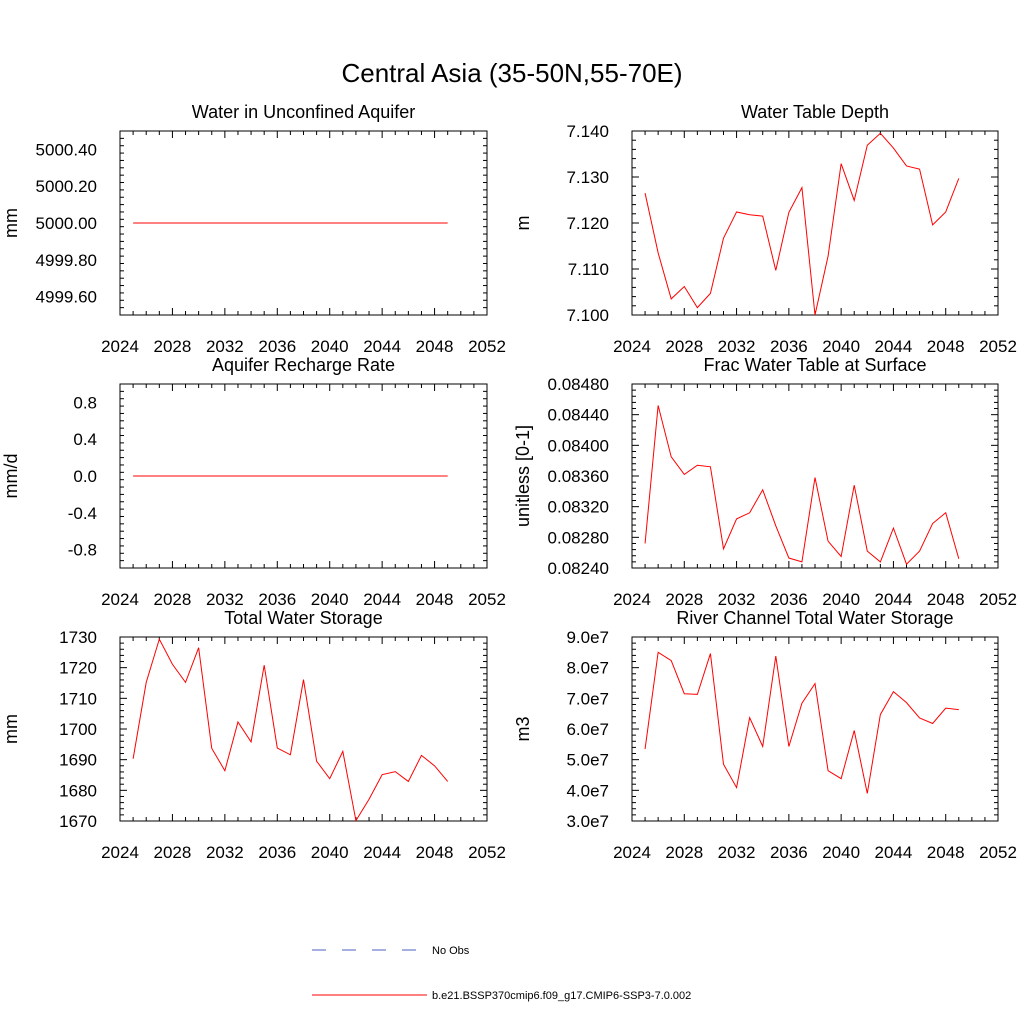 The width and height of the screenshot is (1024, 1024). What do you see at coordinates (587, 790) in the screenshot?
I see `y-tick-label: 4.0e7` at bounding box center [587, 790].